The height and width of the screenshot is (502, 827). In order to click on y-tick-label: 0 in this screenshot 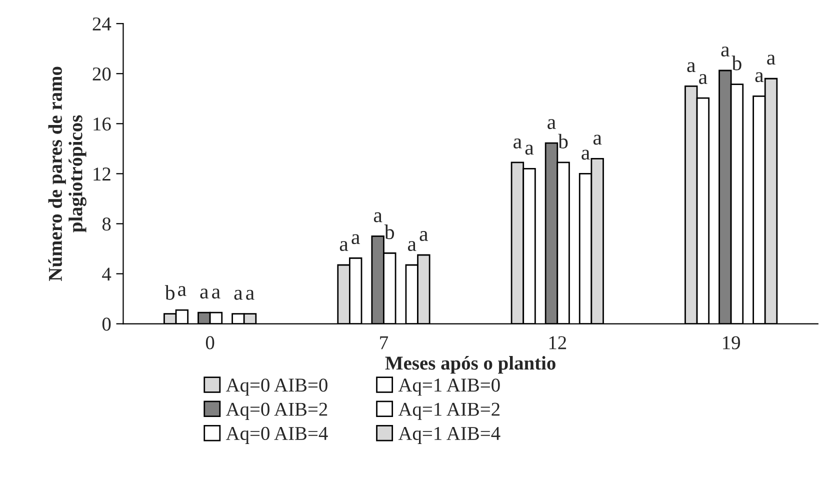, I will do `click(106, 324)`.